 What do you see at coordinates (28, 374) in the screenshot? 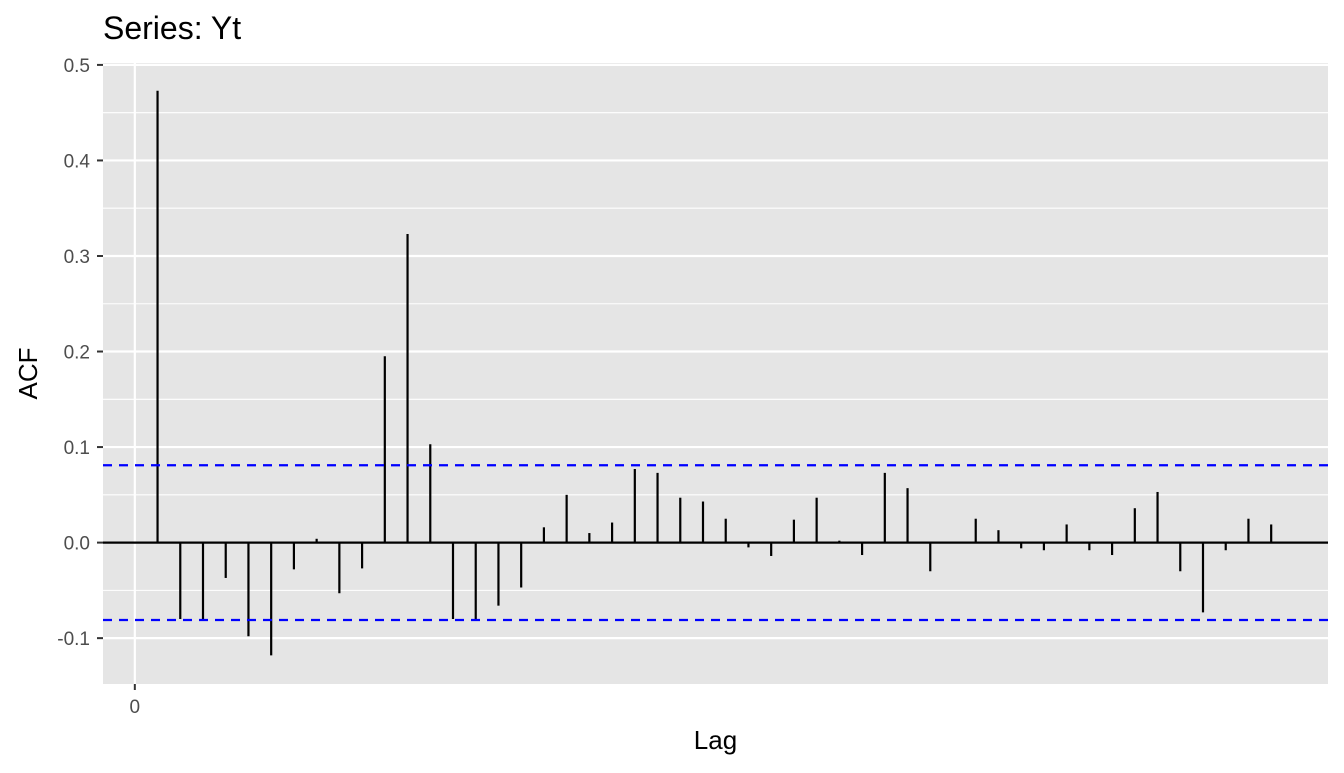
I see `y-axis-title: ACF` at bounding box center [28, 374].